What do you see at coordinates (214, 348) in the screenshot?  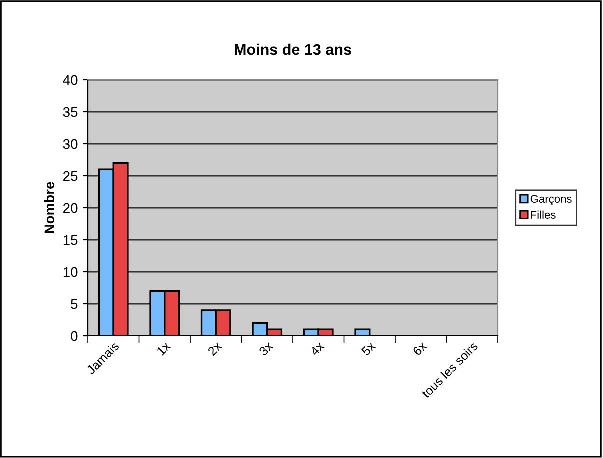 I see `x-tick-label: 2x` at bounding box center [214, 348].